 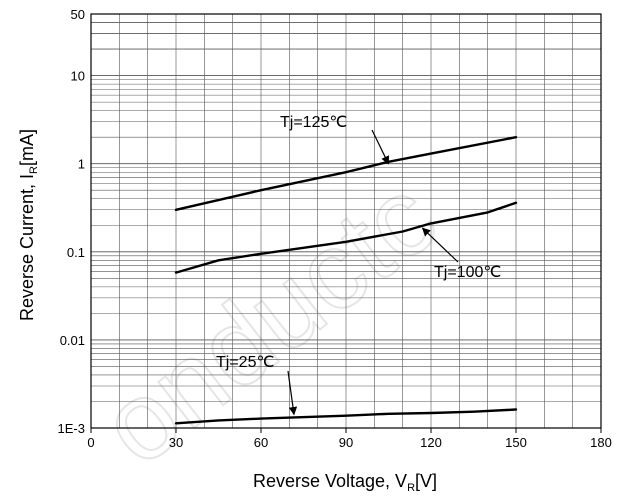 I want to click on x-tick-label: 0, so click(x=90, y=442).